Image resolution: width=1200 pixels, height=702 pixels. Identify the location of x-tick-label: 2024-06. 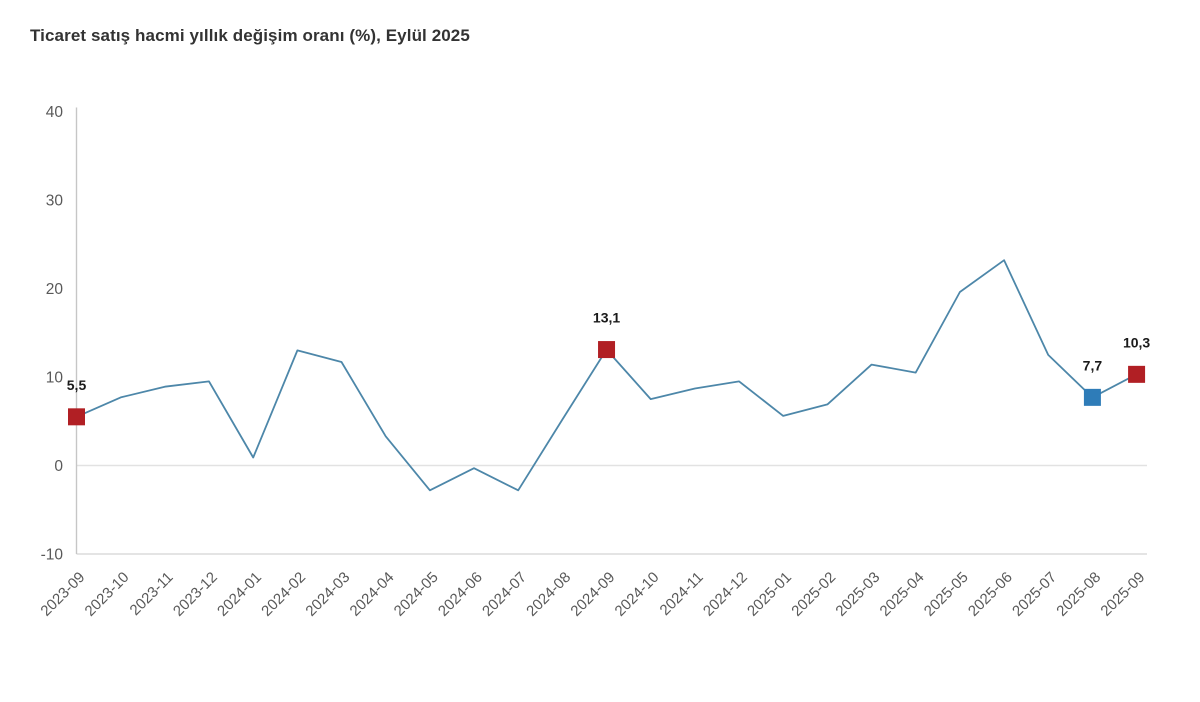
(460, 594).